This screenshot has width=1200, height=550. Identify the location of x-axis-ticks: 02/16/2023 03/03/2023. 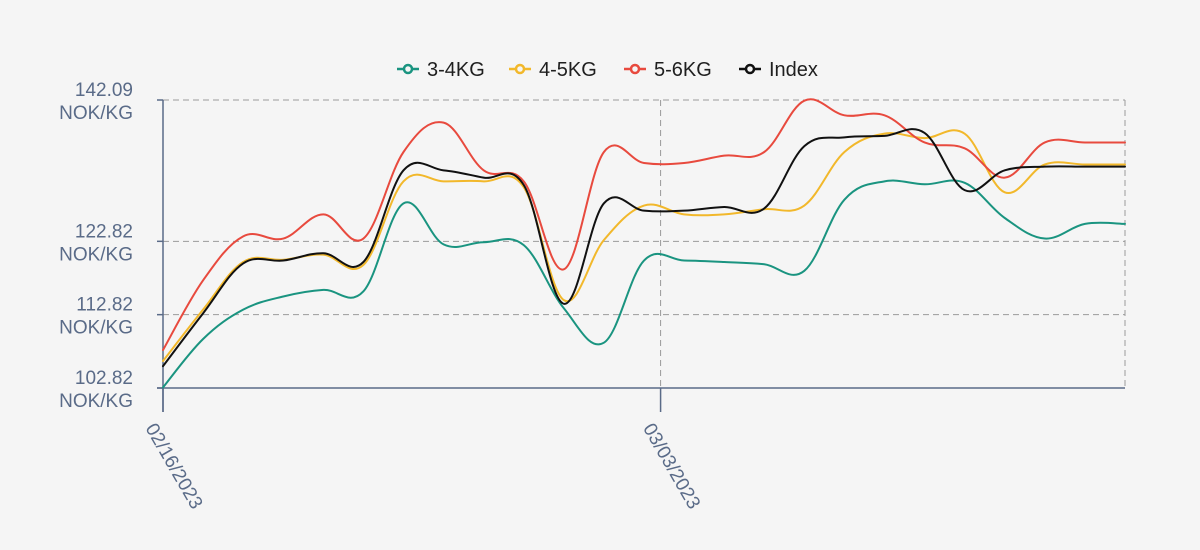
(422, 466).